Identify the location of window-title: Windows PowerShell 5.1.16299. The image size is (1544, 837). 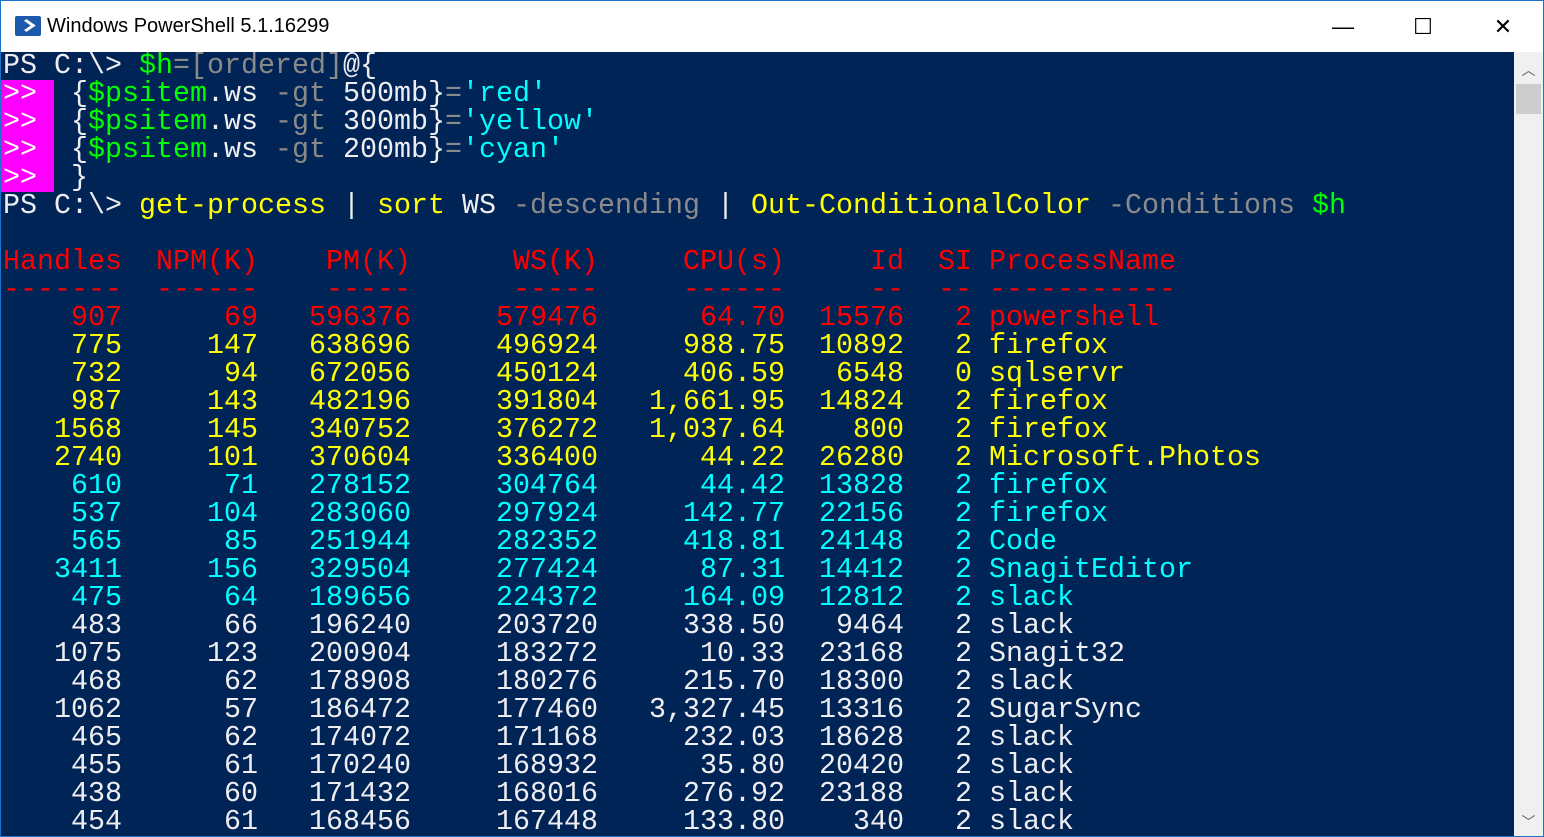
(188, 26).